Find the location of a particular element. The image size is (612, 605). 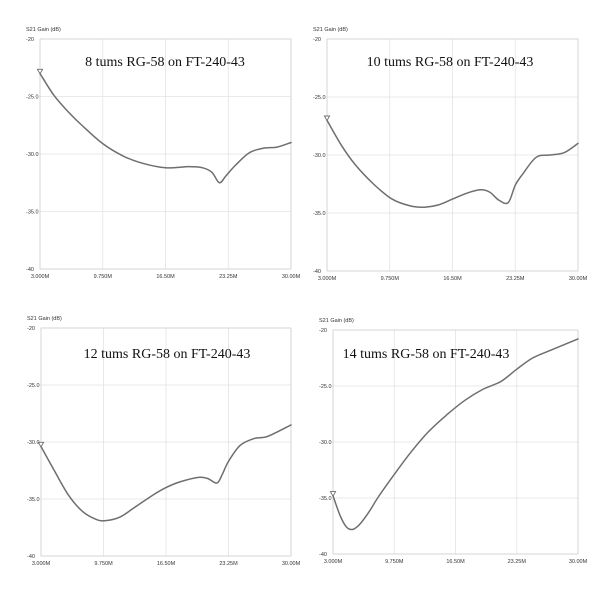

chart-2-y-tick-label: -20 is located at coordinates (31, 329).